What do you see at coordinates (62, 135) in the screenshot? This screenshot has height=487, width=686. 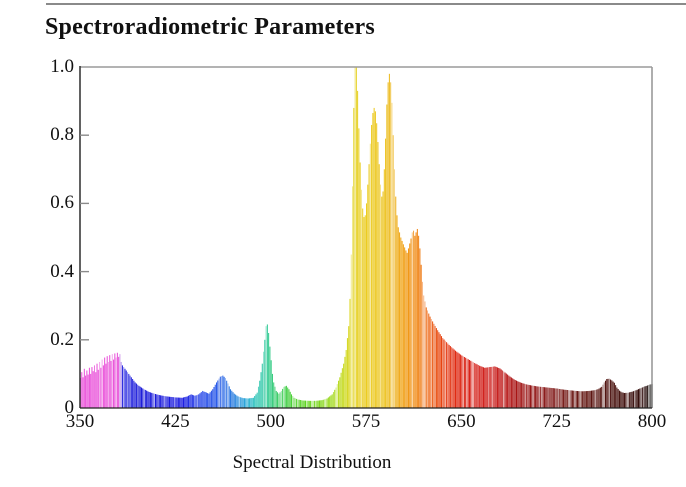 I see `y-tick-label: 0.8` at bounding box center [62, 135].